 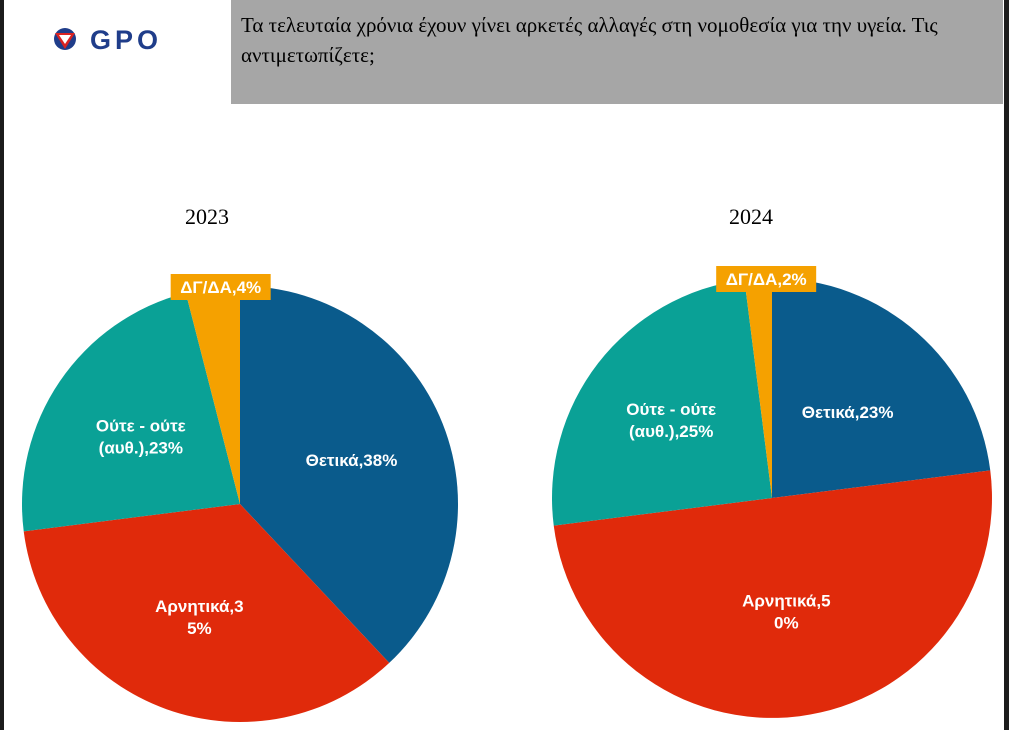 What do you see at coordinates (349, 474) in the screenshot?
I see `slice-positive-2023` at bounding box center [349, 474].